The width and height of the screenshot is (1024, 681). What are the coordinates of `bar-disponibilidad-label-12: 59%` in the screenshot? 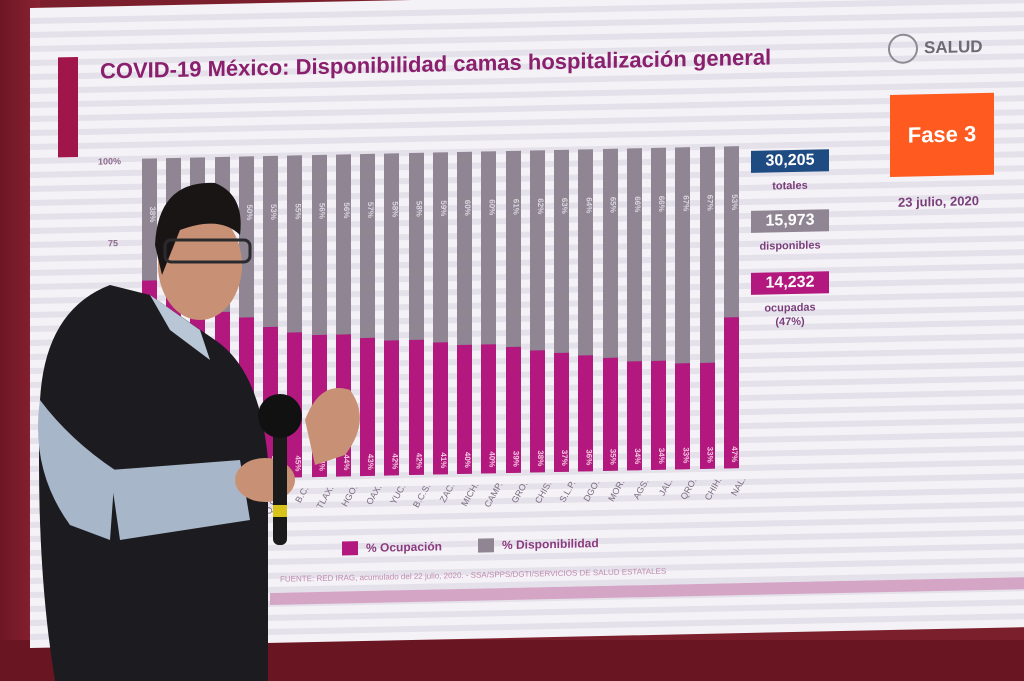 It's located at (443, 208).